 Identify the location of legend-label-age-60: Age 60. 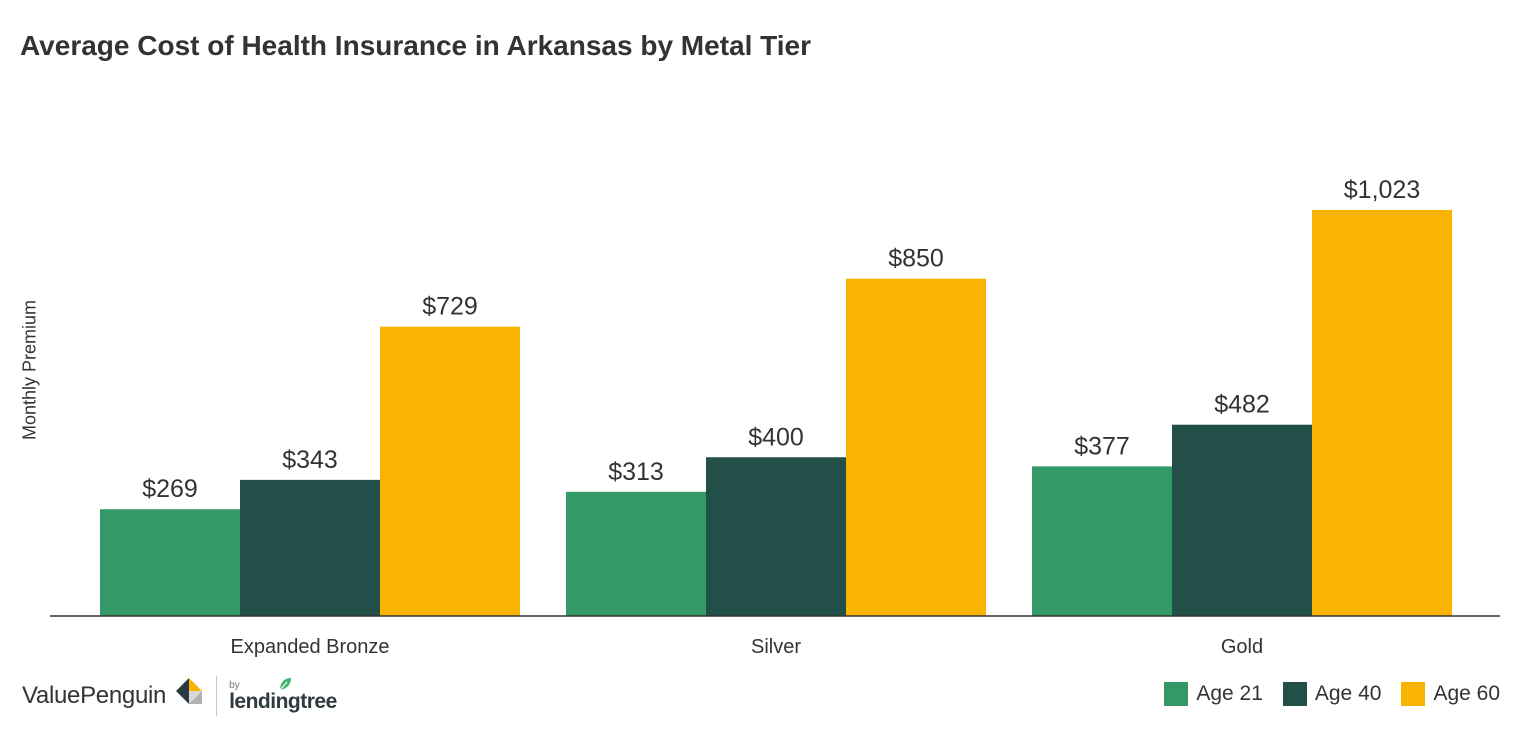
(1466, 693).